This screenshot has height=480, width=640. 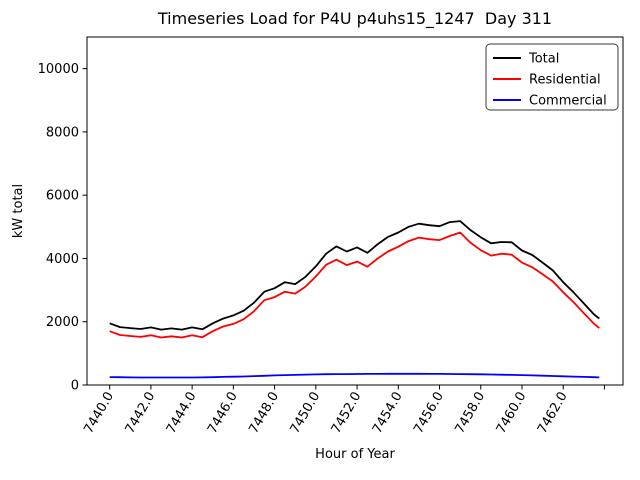 I want to click on x-tick-label: 7446.0, so click(x=223, y=413).